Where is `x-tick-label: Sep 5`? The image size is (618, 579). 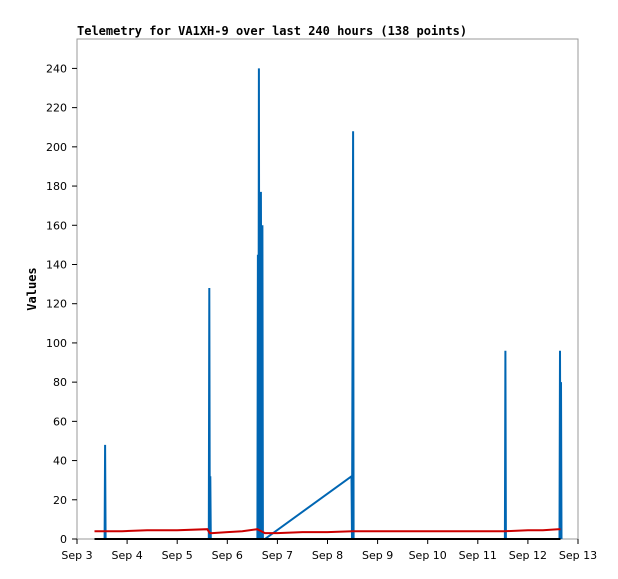
x-tick-label: Sep 5 is located at coordinates (177, 555).